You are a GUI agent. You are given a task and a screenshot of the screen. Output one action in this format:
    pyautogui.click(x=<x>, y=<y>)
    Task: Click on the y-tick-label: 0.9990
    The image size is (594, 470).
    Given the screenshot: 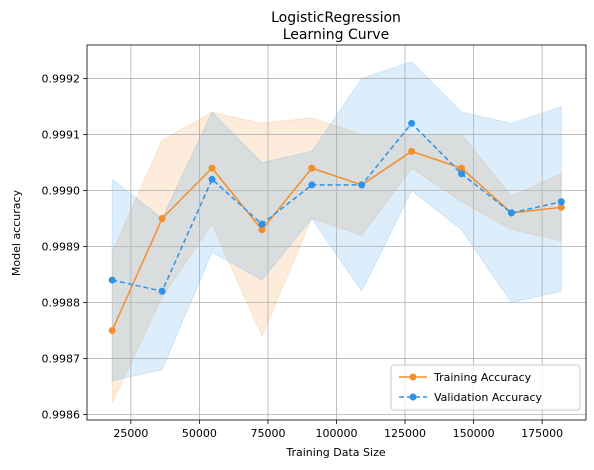 What is the action you would take?
    pyautogui.click(x=61, y=191)
    